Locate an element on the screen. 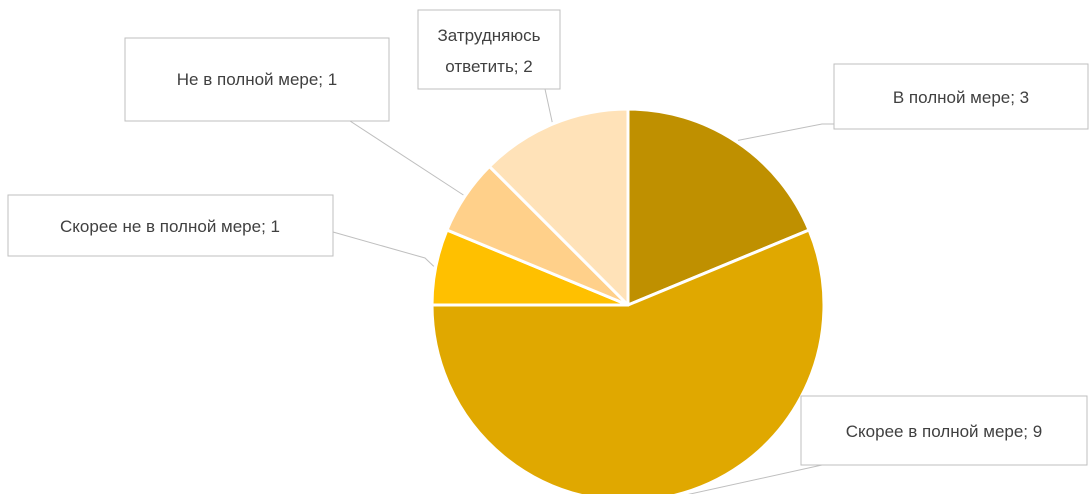 The width and height of the screenshot is (1091, 494). data-label-skoree-ne-v-polnoy-mere: Скорее не в полной мере; 1 is located at coordinates (170, 226).